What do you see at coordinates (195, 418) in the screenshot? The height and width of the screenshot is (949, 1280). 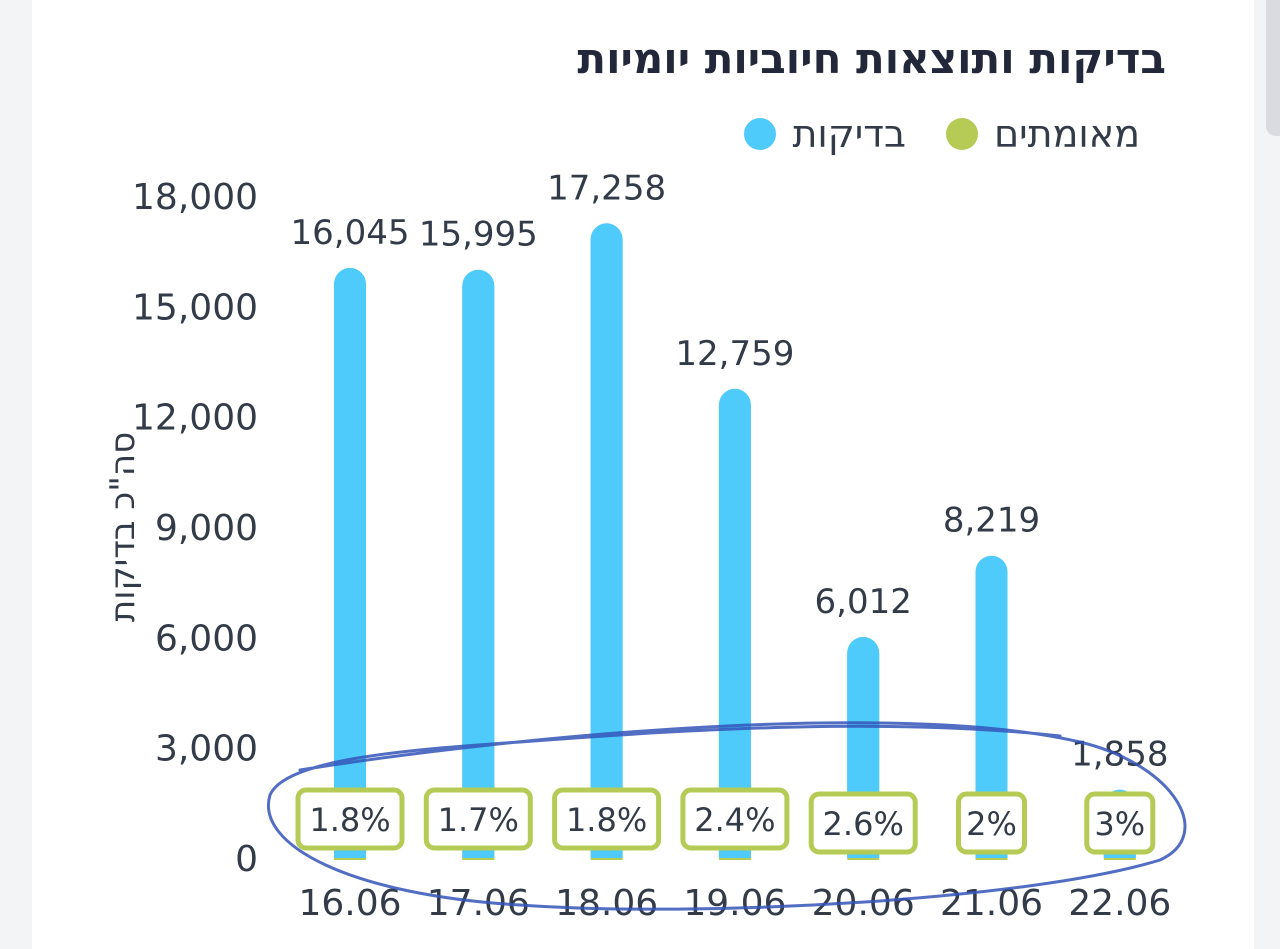 I see `y-tick-label: 12,000` at bounding box center [195, 418].